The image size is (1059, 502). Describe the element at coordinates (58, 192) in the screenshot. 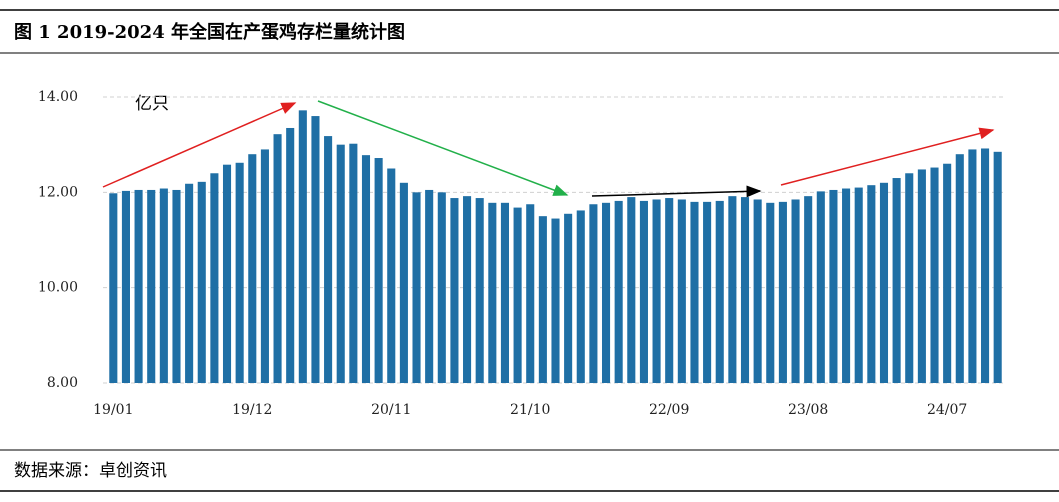

I see `y-tick-label: 12.00` at that location.